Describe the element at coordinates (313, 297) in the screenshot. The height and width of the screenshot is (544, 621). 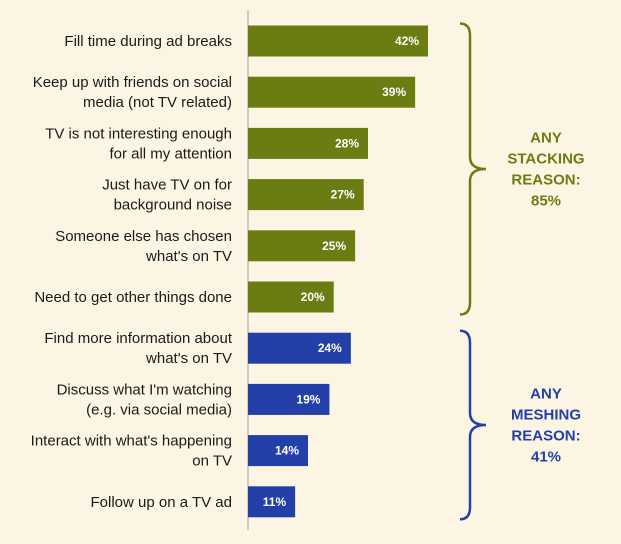
I see `data-label: 20%` at that location.